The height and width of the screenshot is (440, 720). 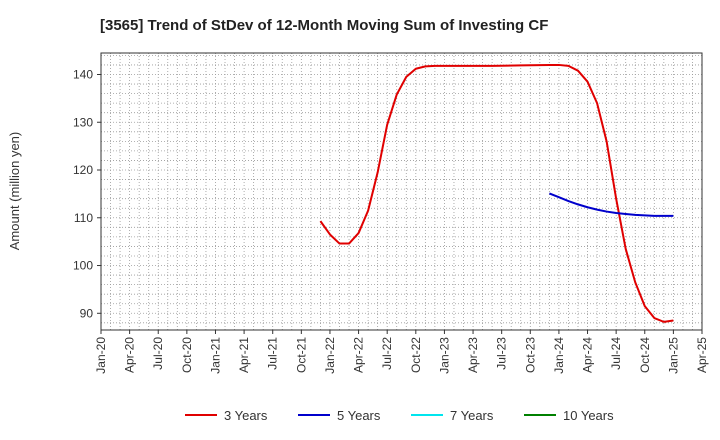 What do you see at coordinates (530, 355) in the screenshot?
I see `x-tick-label: Oct-23` at bounding box center [530, 355].